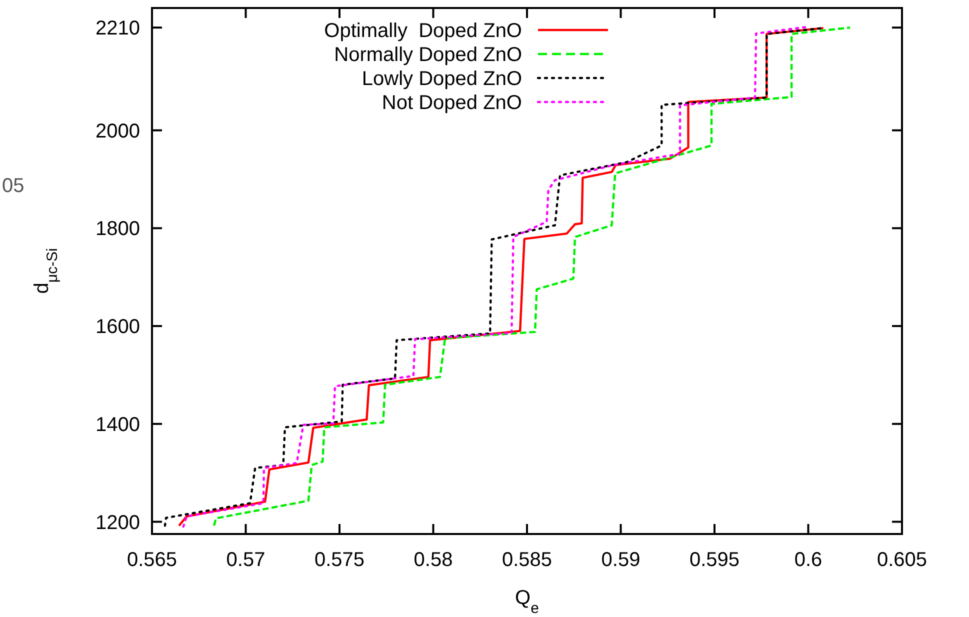 The width and height of the screenshot is (969, 617). Describe the element at coordinates (118, 425) in the screenshot. I see `y-tick-label: 1400` at that location.